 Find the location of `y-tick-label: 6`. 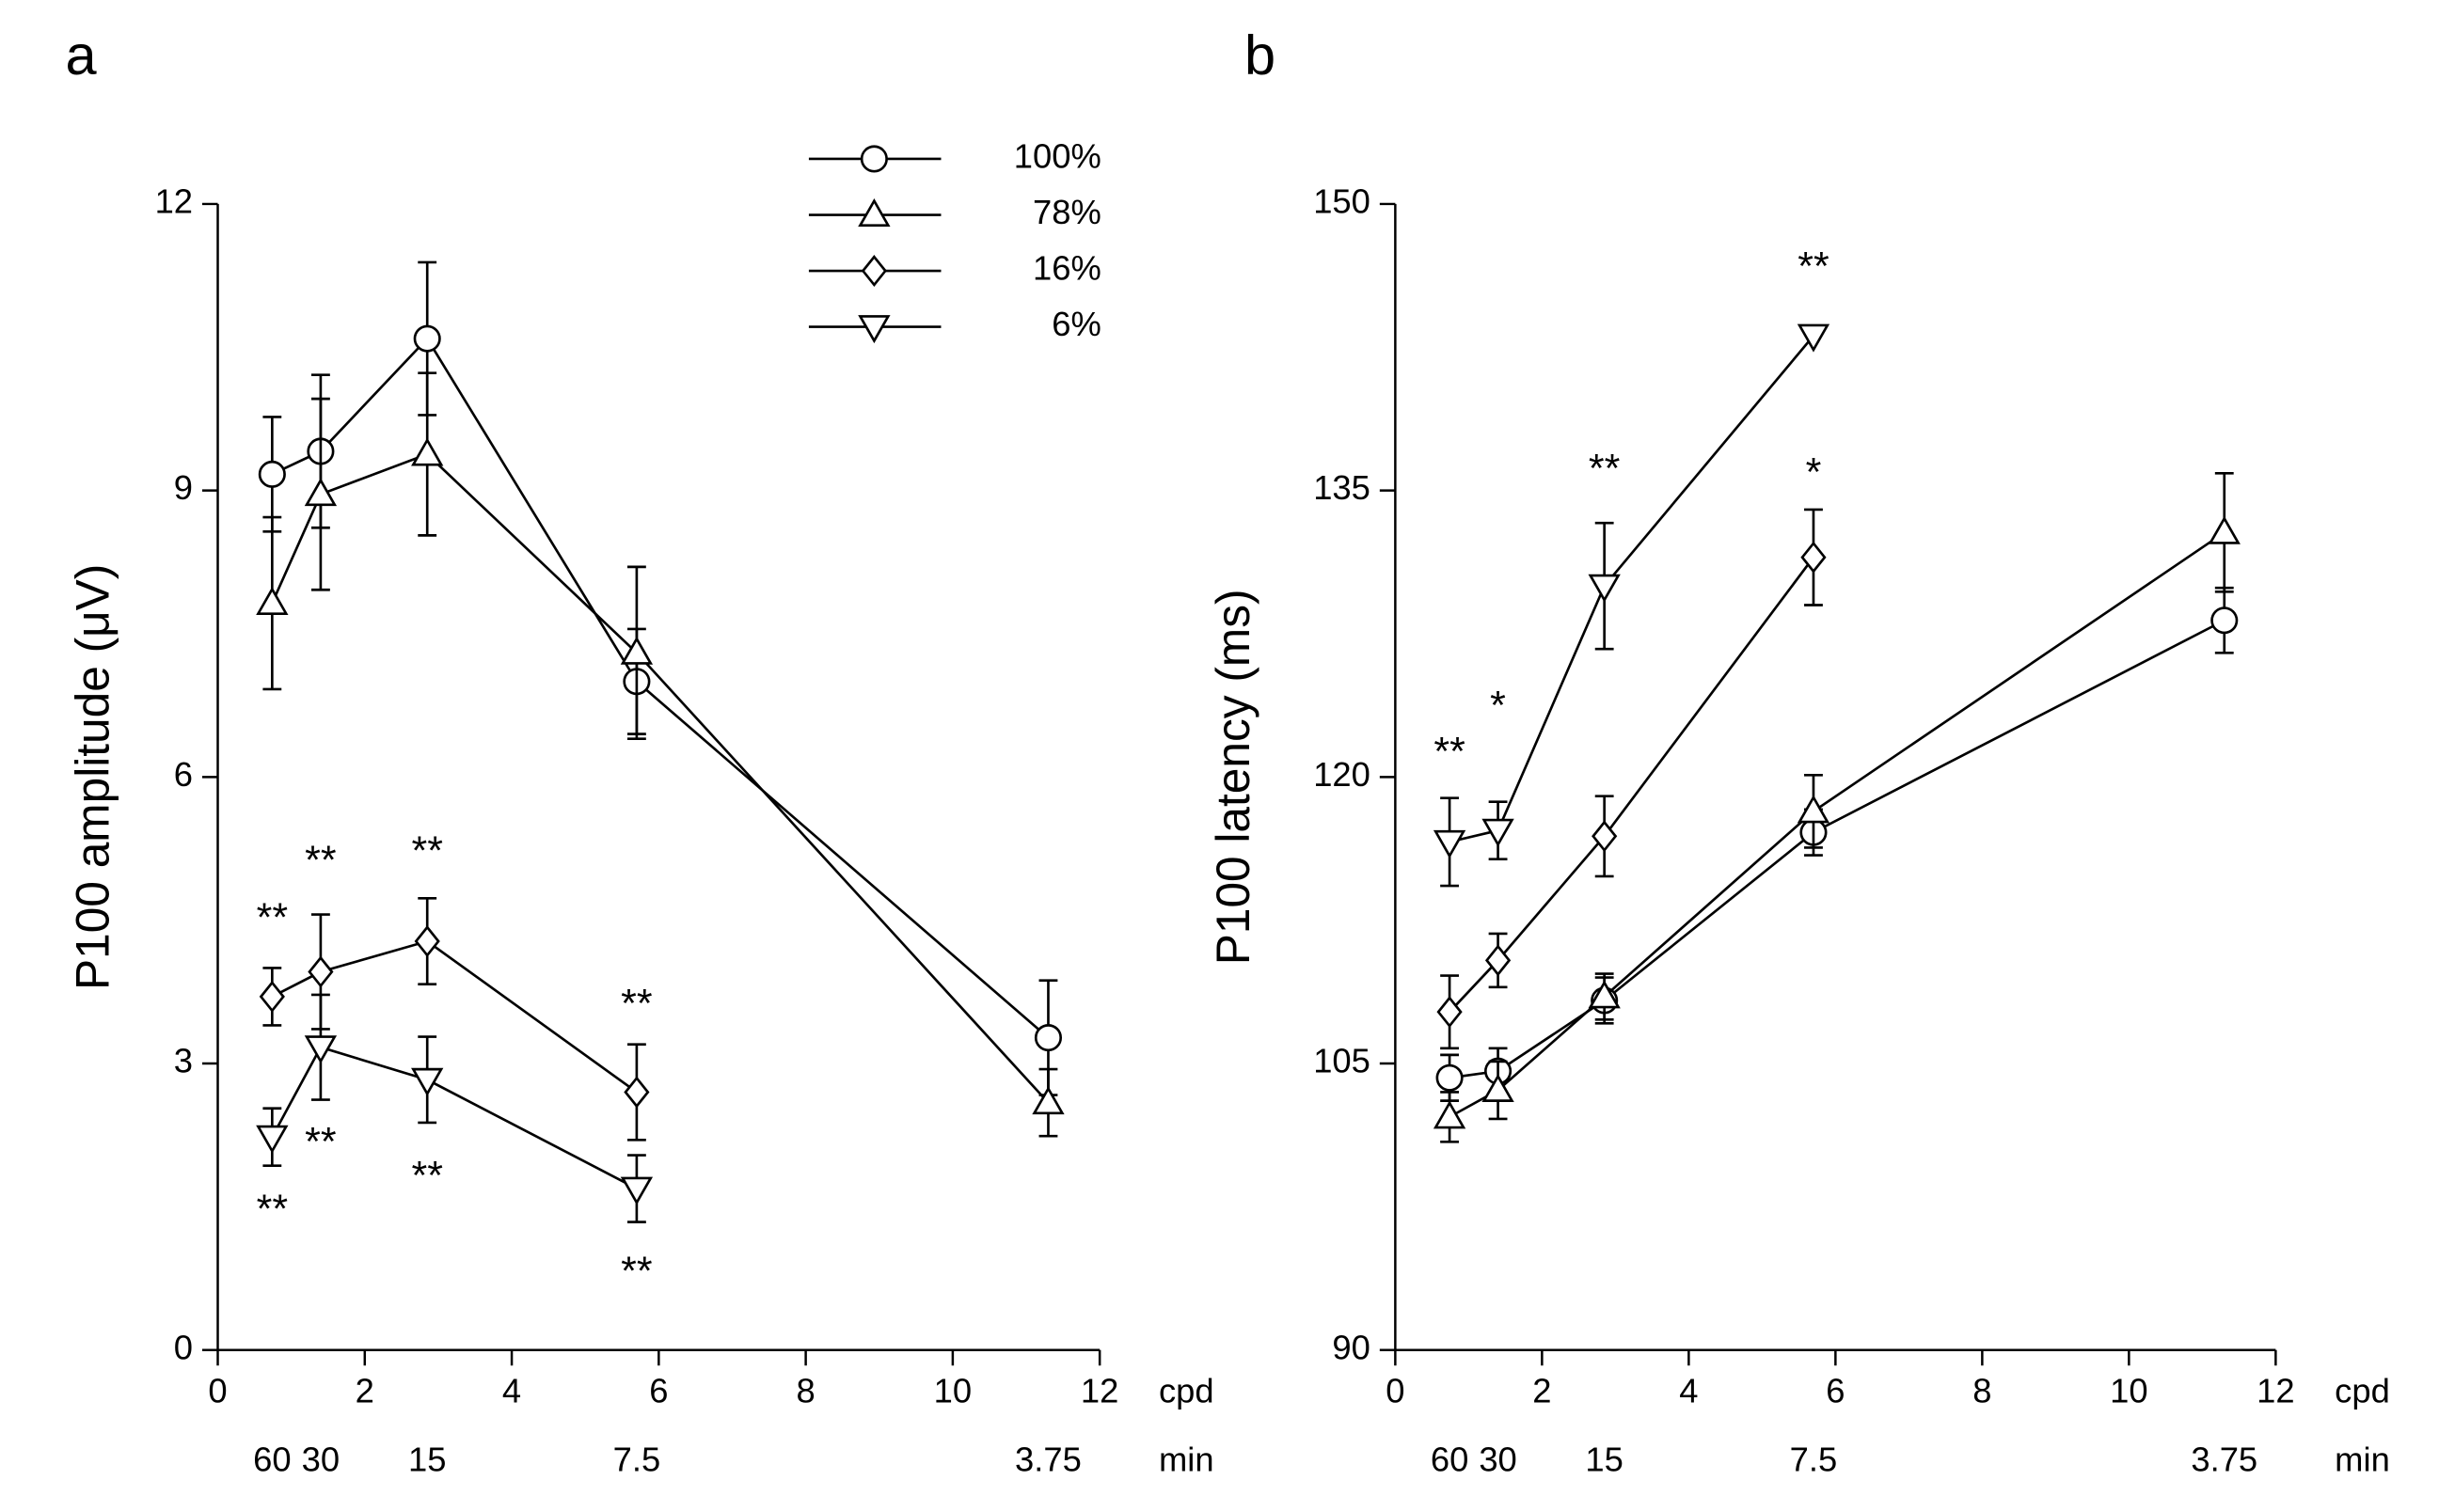

y-tick-label: 6 is located at coordinates (183, 774).